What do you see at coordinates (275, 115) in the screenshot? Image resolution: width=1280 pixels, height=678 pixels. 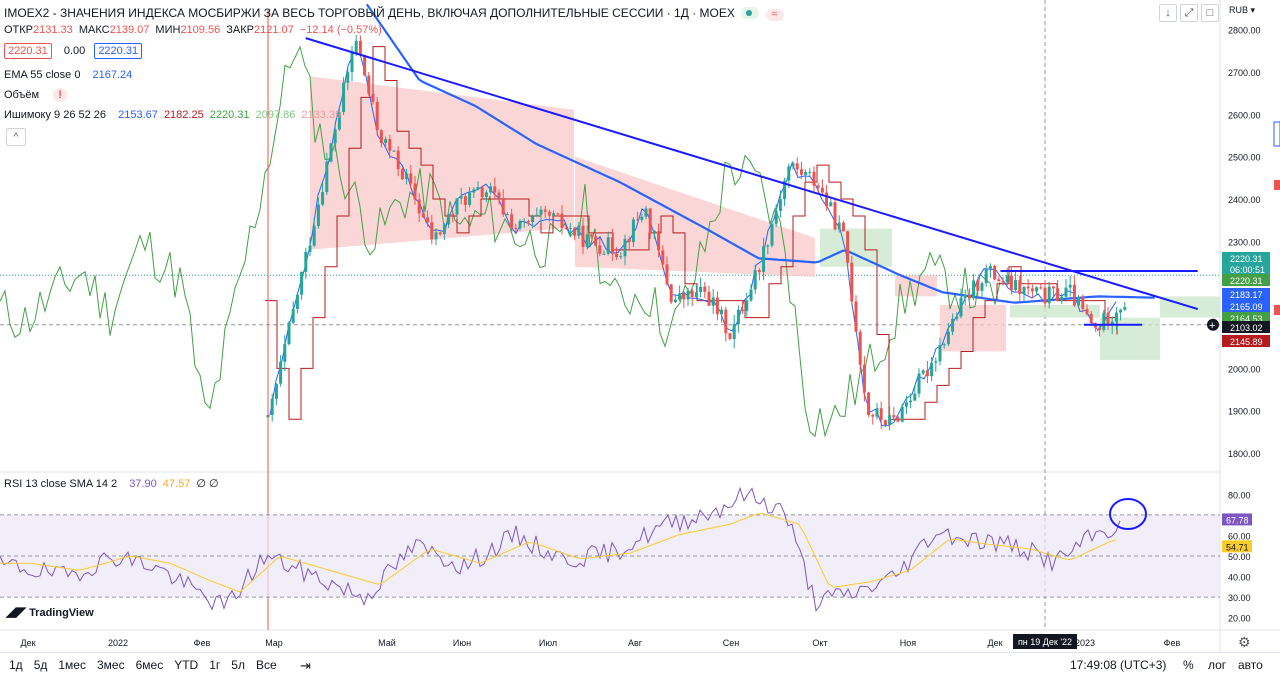 I see `ichimoku-span-a: 2097.86` at bounding box center [275, 115].